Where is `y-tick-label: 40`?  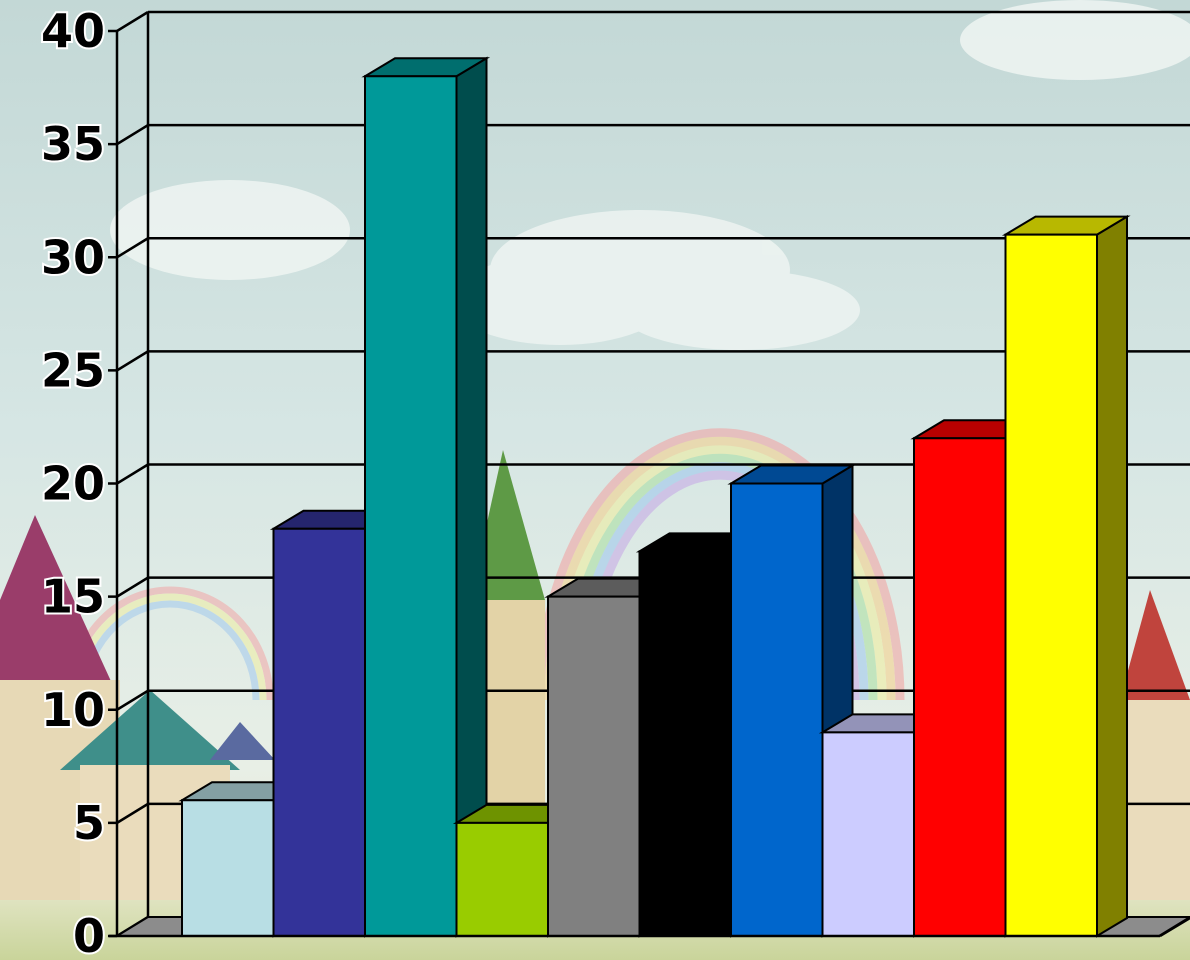 y-tick-label: 40 is located at coordinates (73, 31).